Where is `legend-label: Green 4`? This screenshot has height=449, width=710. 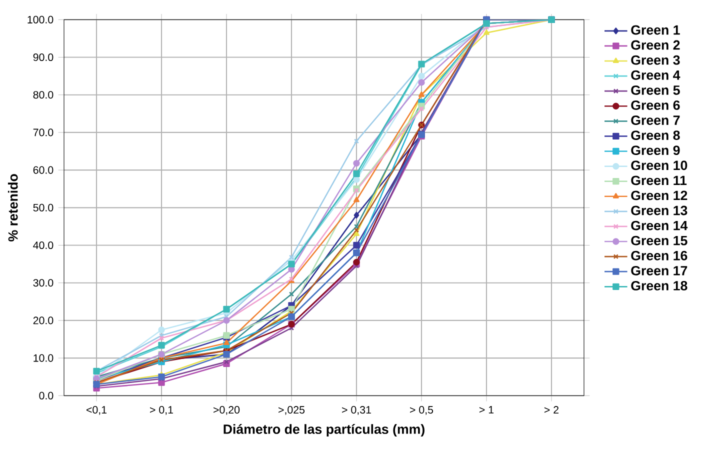
legend-label: Green 4 is located at coordinates (655, 75).